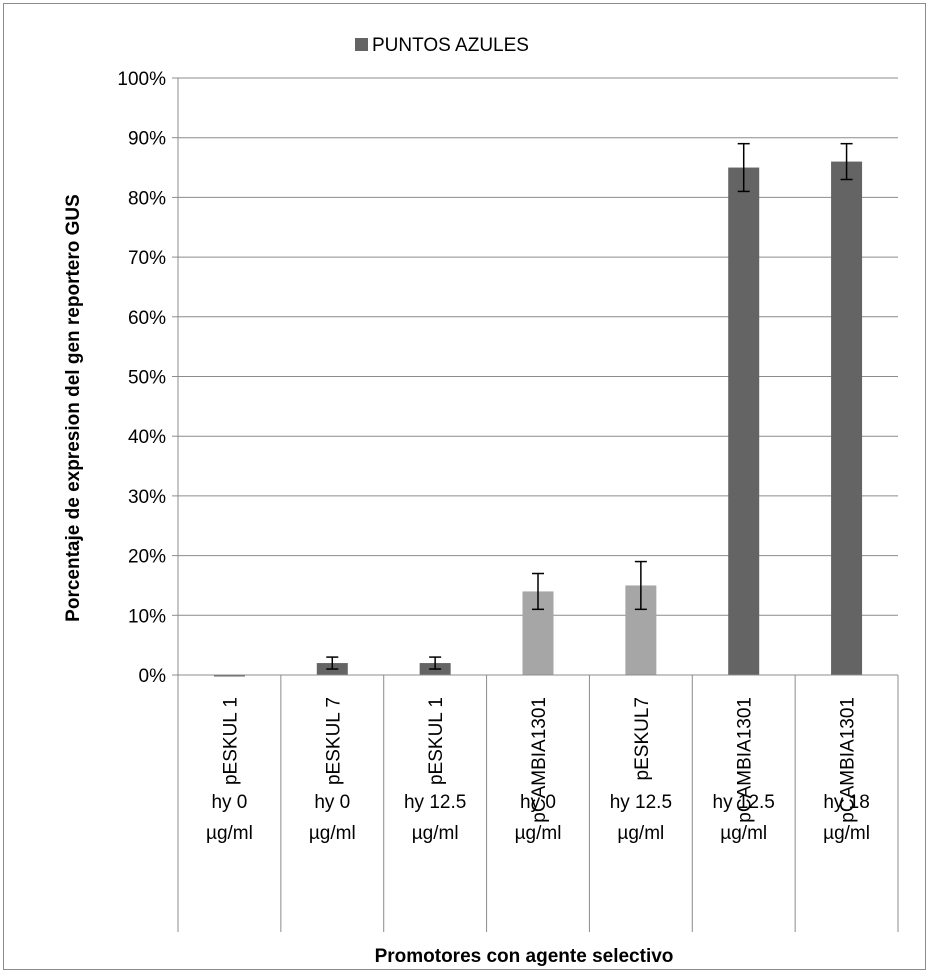 The height and width of the screenshot is (979, 929). I want to click on x-tick-label-promoter: pESKUL 7, so click(333, 741).